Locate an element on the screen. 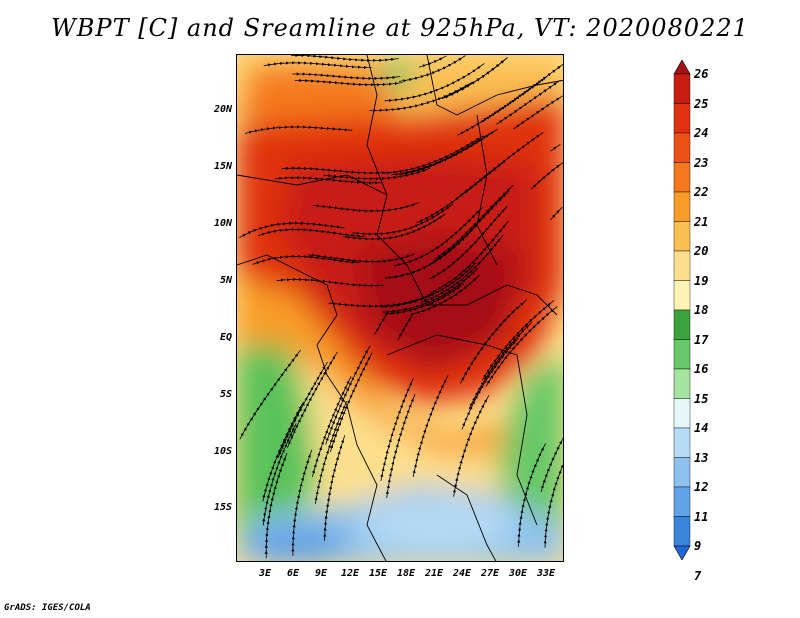  lon-label-15e: 15E is located at coordinates (378, 573).